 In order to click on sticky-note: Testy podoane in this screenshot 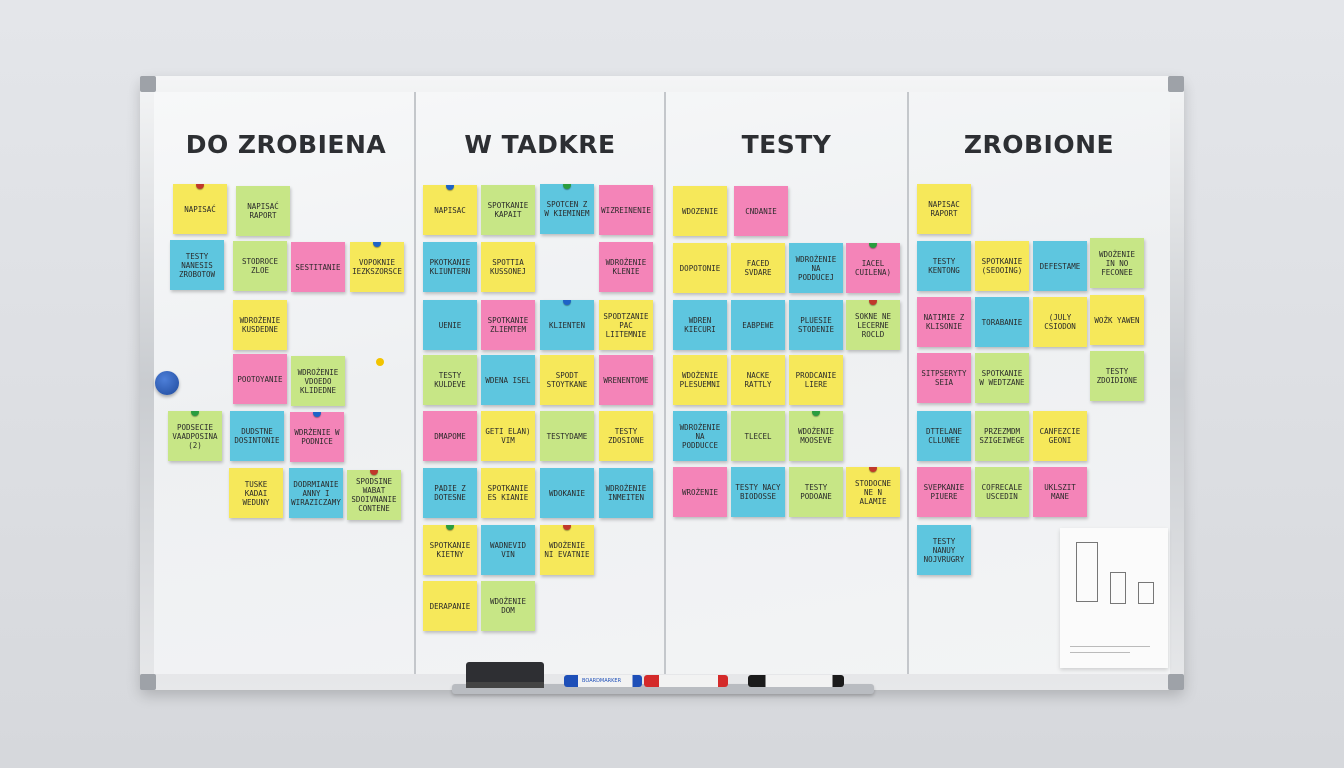, I will do `click(816, 492)`.